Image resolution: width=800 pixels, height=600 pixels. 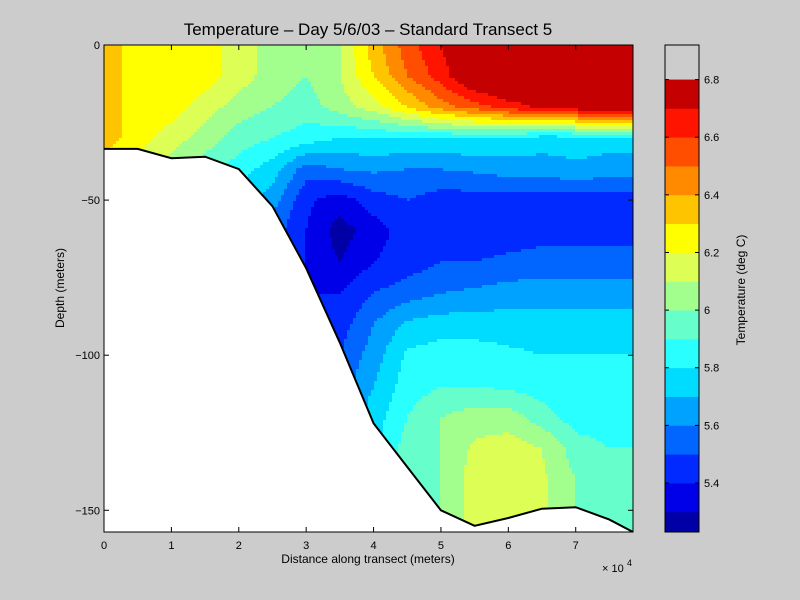 I want to click on y-tick-label: −150, so click(x=87, y=511).